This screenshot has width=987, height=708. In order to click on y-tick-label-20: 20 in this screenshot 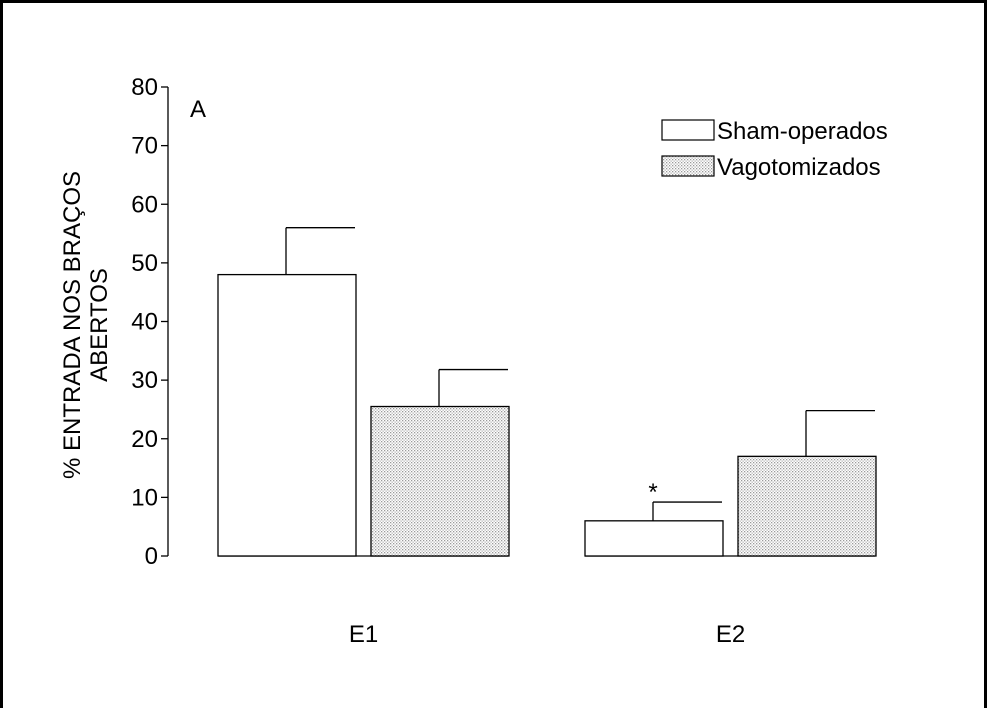, I will do `click(144, 439)`.